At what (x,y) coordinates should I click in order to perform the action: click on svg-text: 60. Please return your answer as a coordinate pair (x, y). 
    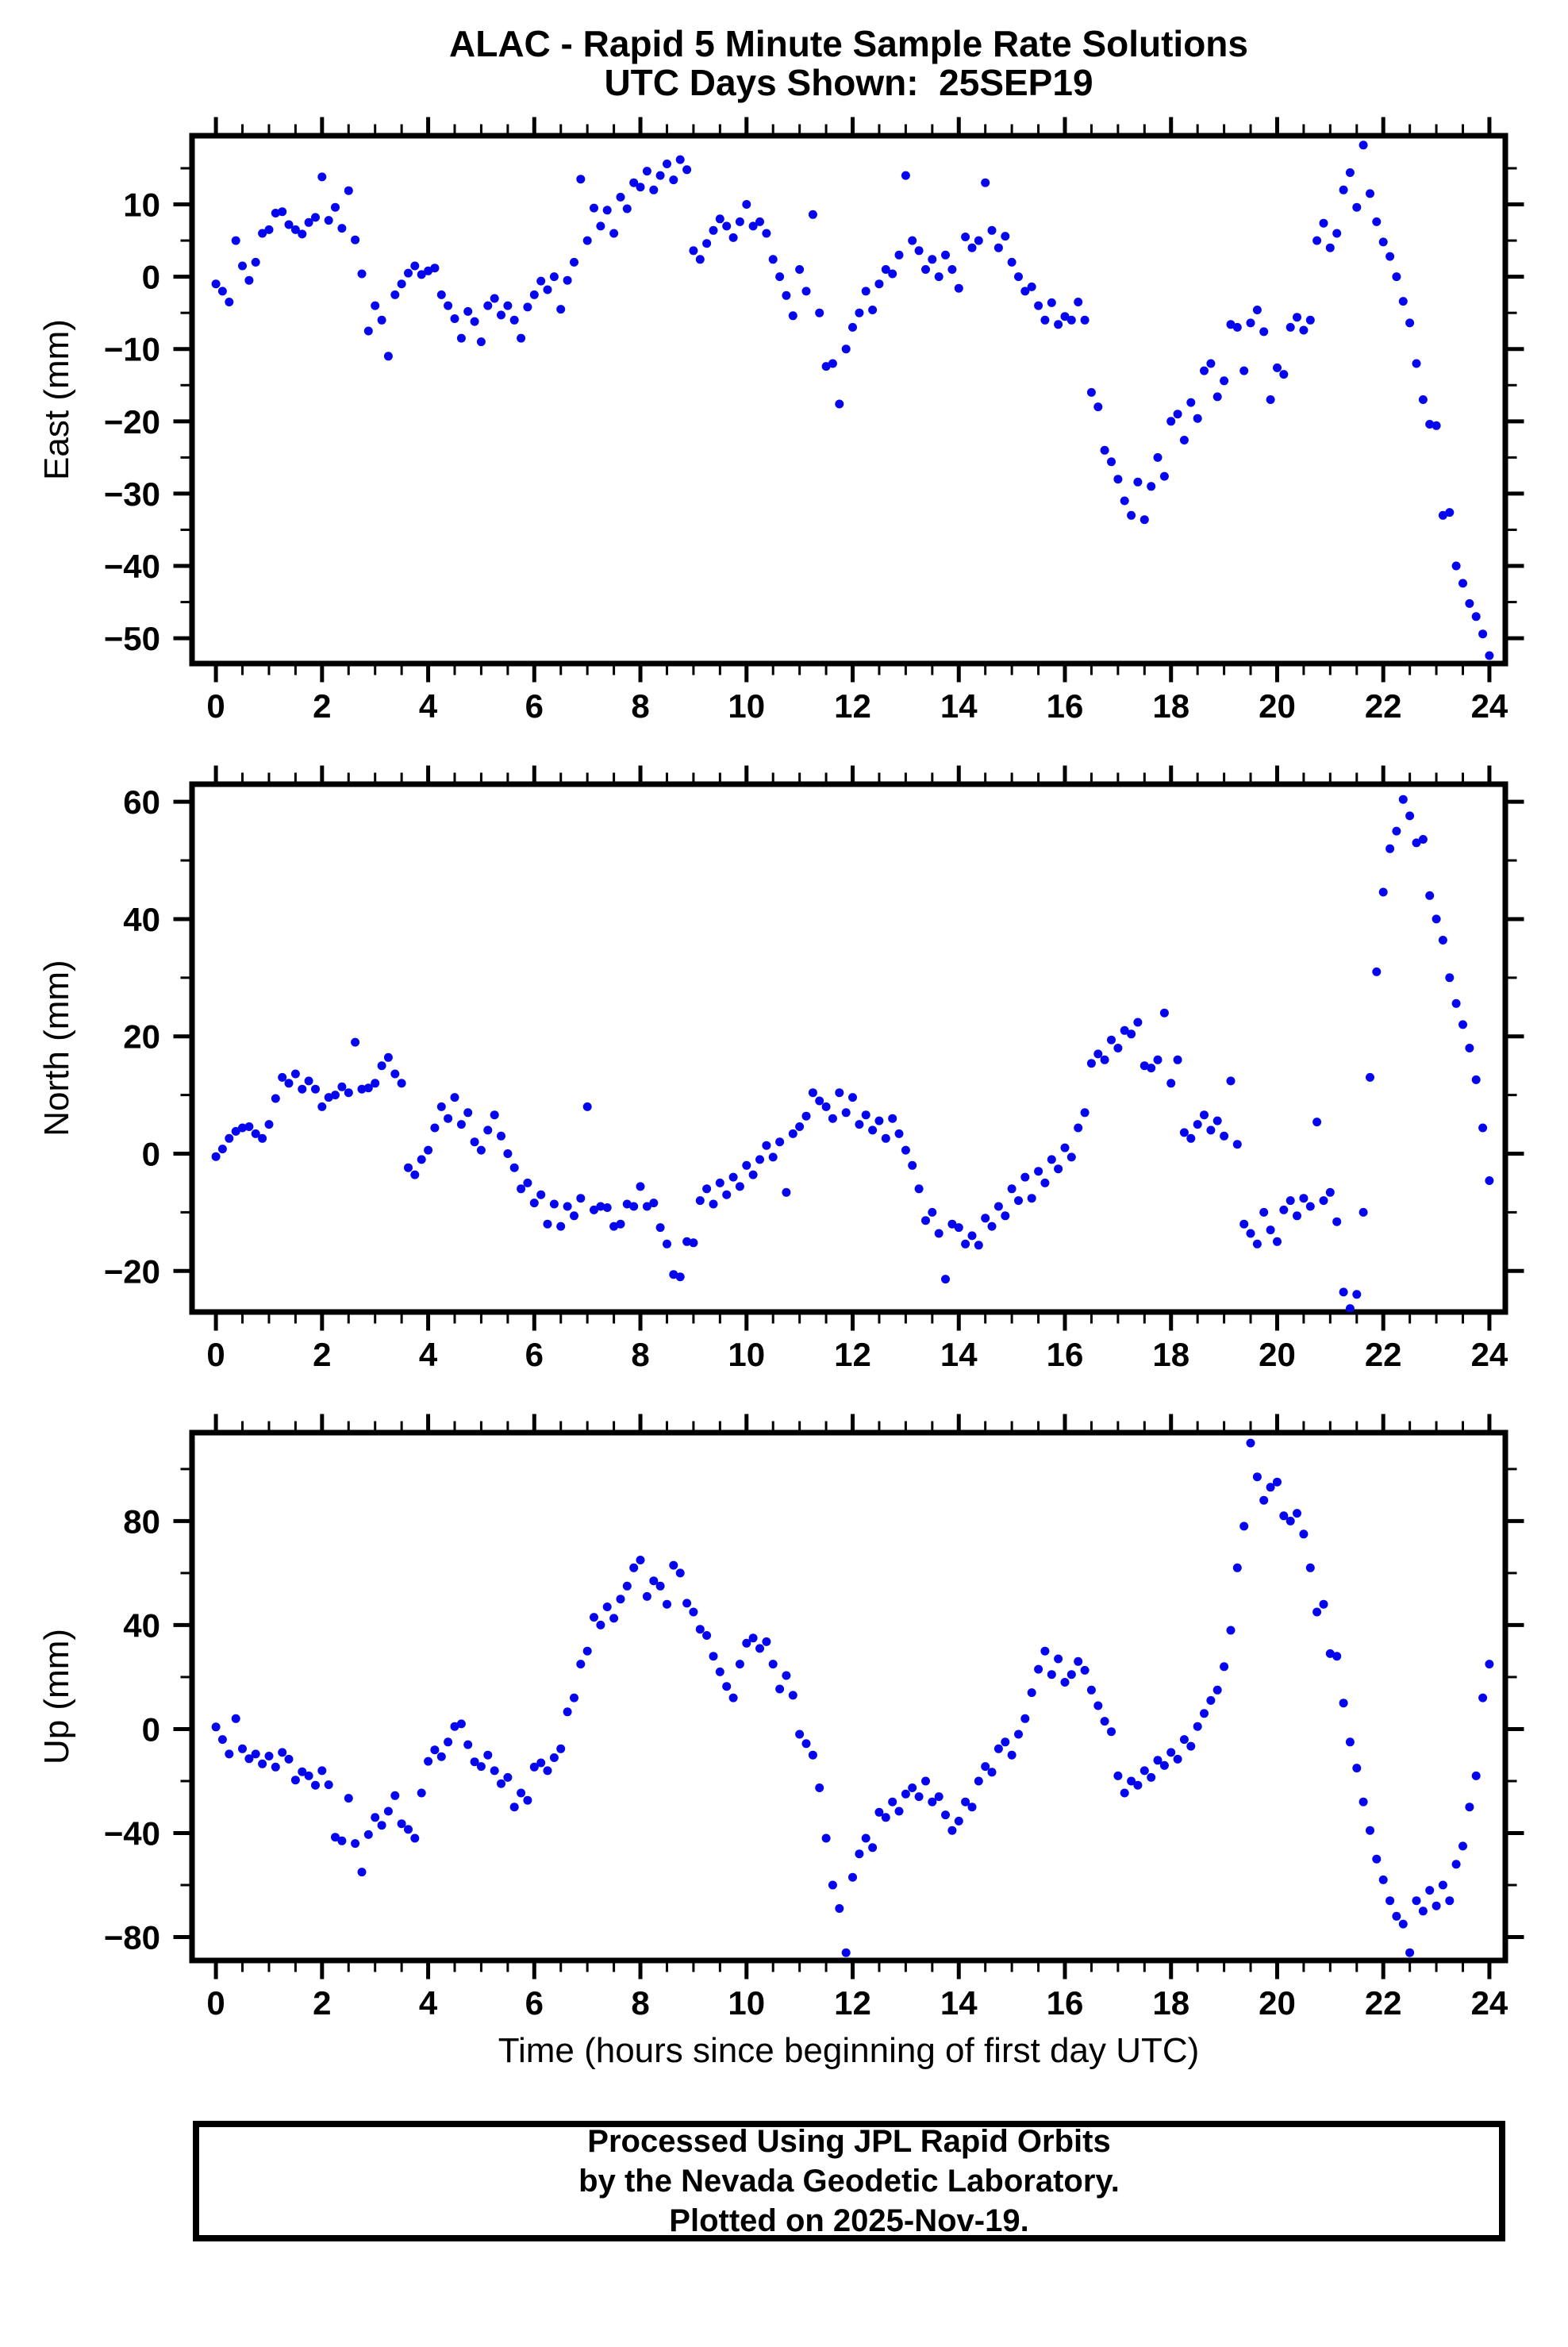
    Looking at the image, I should click on (141, 802).